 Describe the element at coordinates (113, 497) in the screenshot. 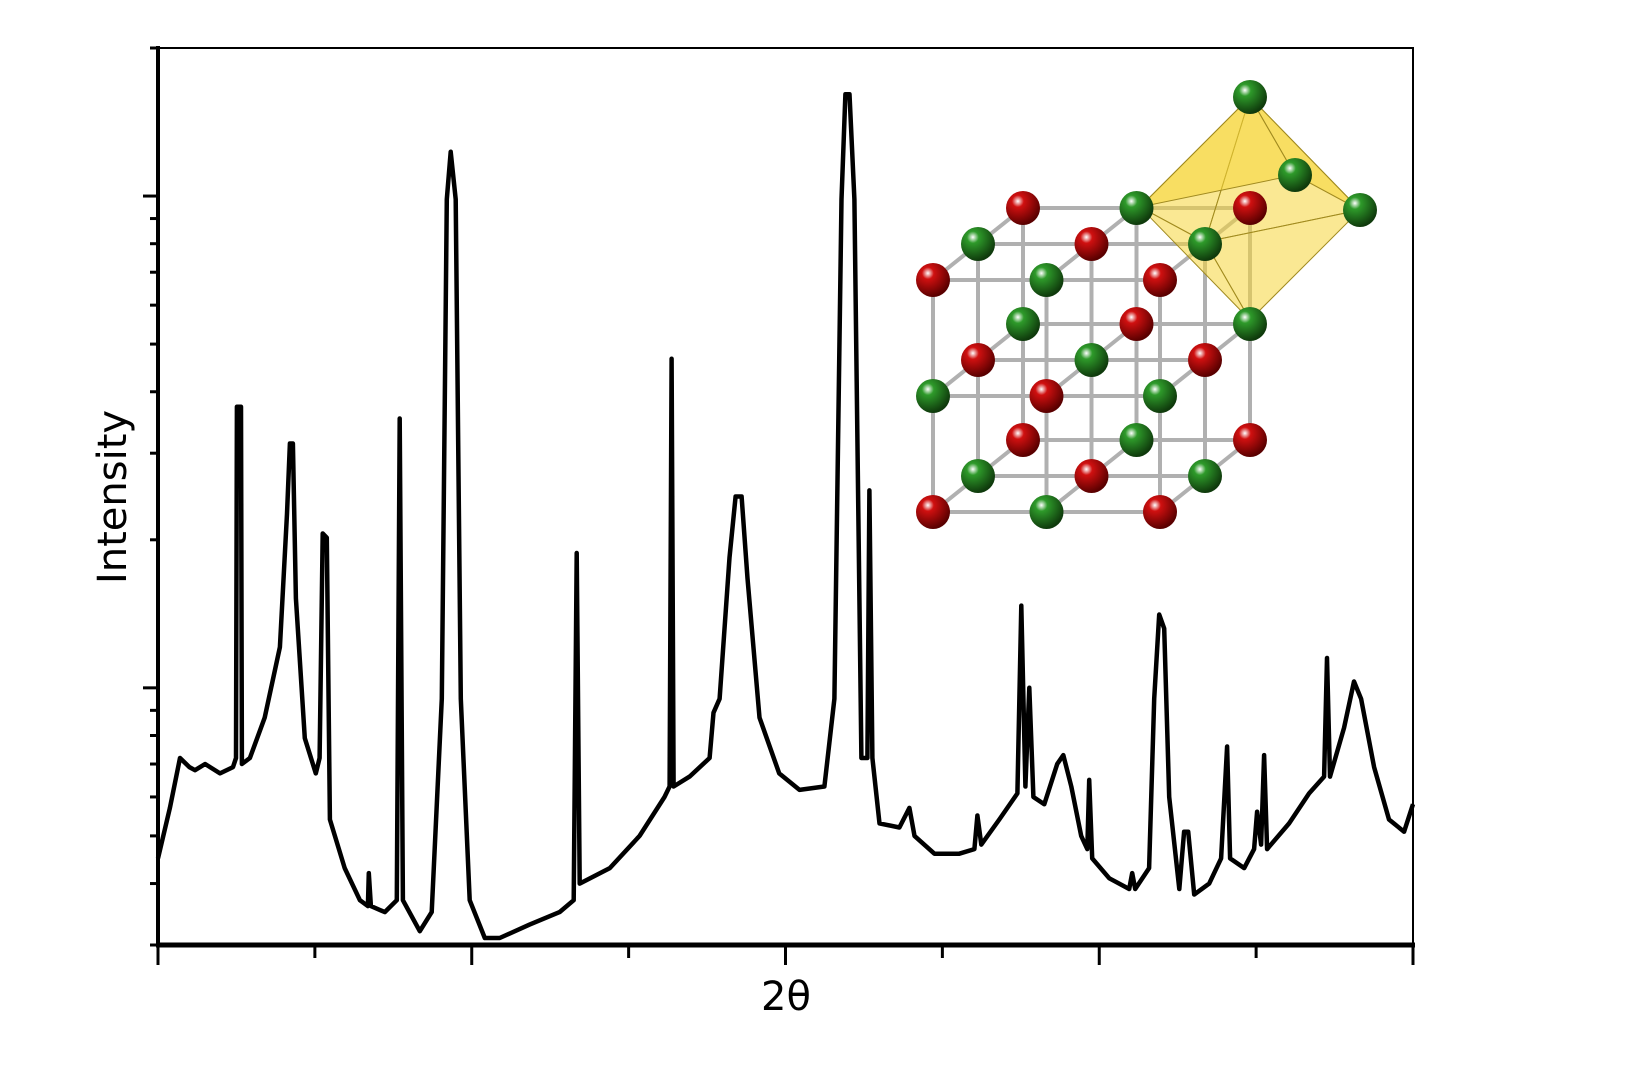

I see `y-axis-label: Intensity` at that location.